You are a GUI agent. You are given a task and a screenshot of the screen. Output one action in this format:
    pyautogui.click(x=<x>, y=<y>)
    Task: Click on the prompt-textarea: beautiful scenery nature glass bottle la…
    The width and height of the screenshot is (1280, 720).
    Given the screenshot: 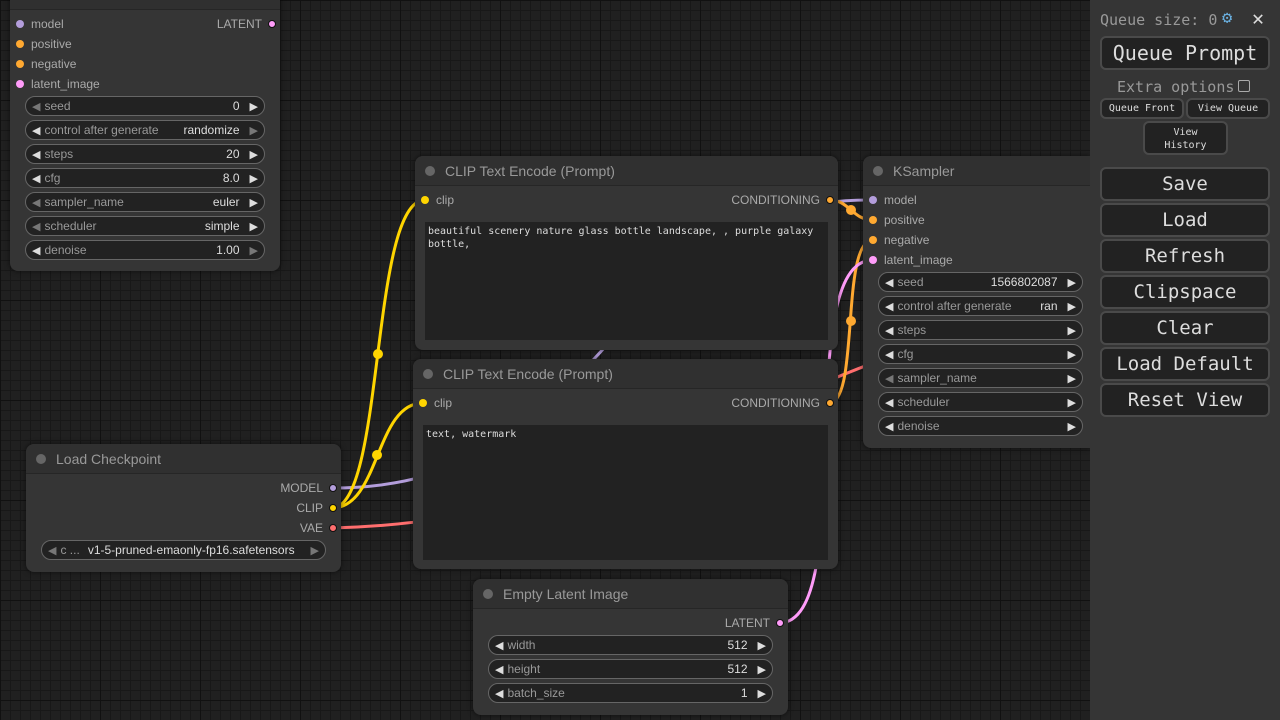 What is the action you would take?
    pyautogui.click(x=626, y=281)
    